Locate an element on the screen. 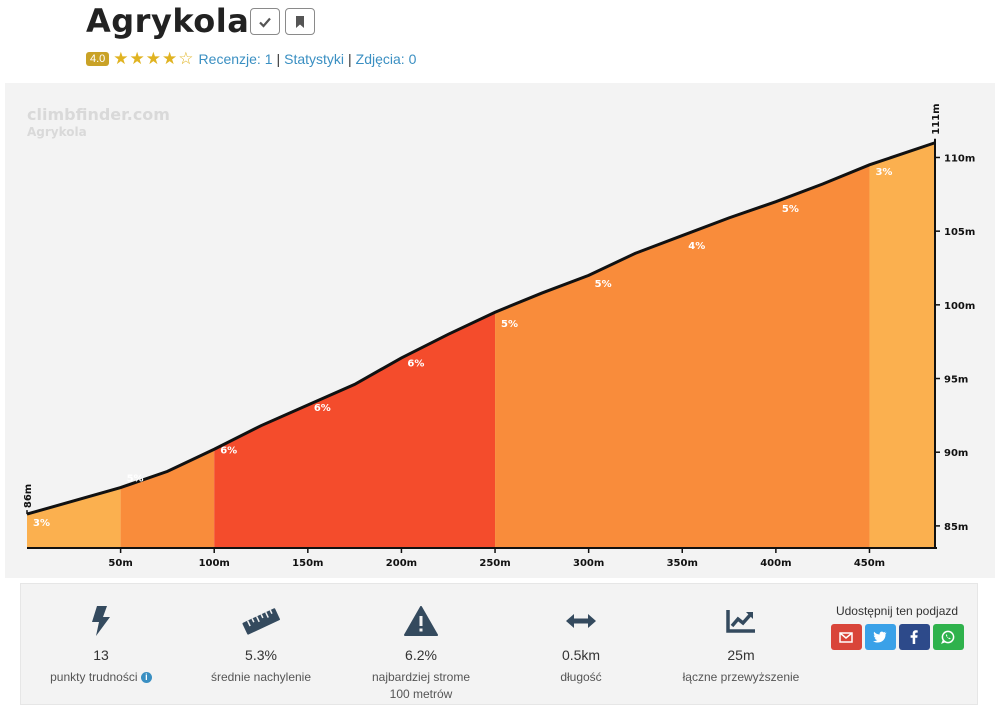 This screenshot has height=725, width=1000. bookmark-button is located at coordinates (300, 21).